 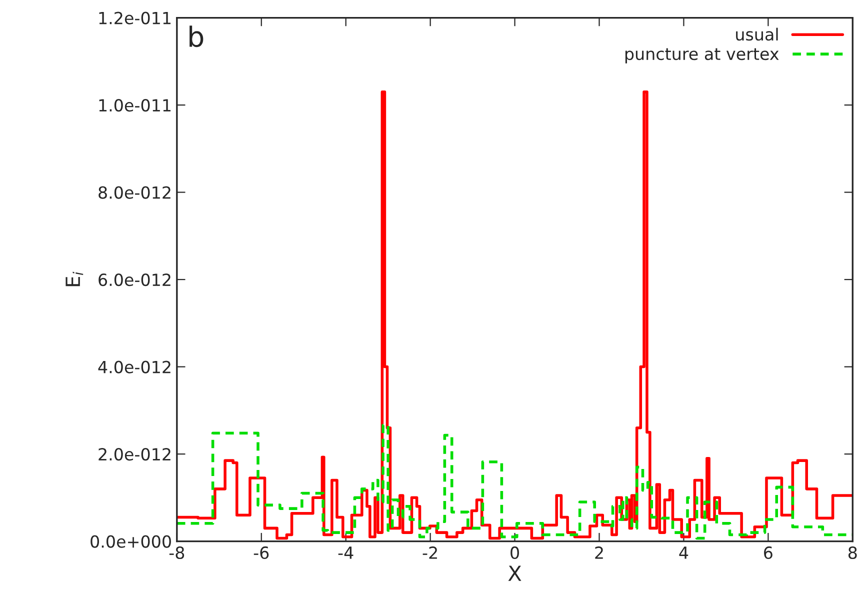 I want to click on legend-label: usual, so click(x=757, y=34).